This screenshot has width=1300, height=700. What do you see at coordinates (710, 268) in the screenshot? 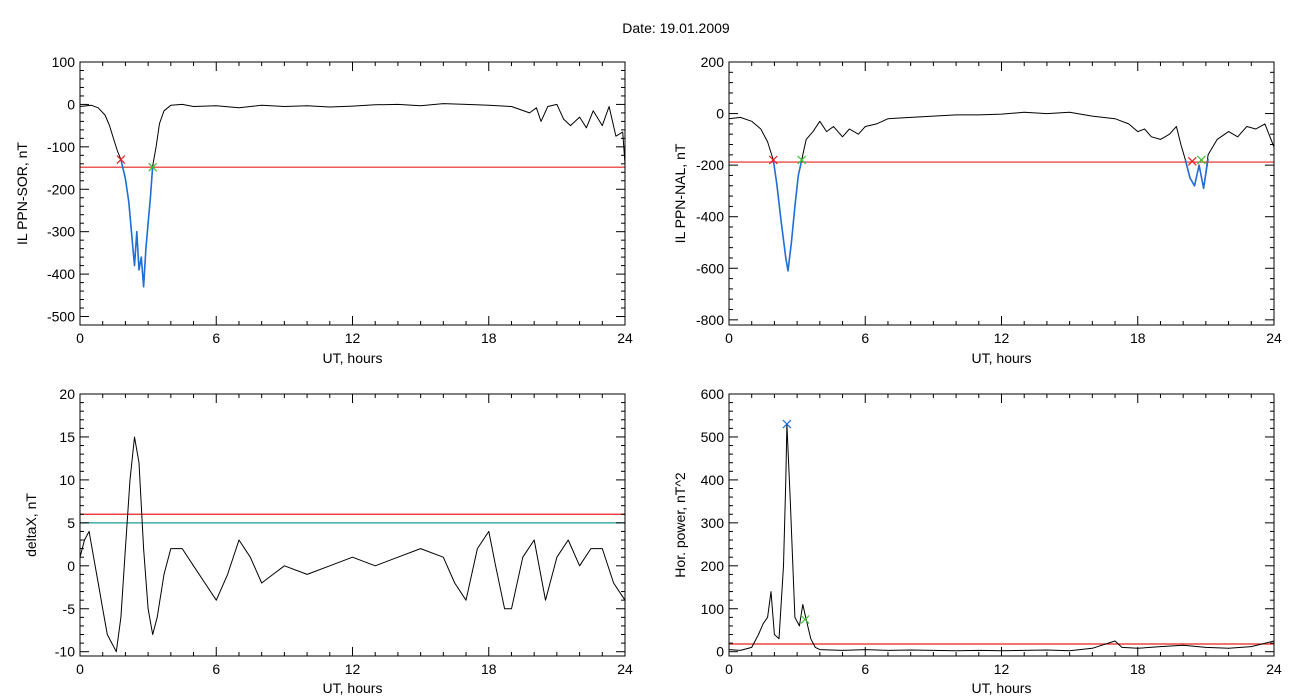
I see `y-tick-label: -600` at bounding box center [710, 268].